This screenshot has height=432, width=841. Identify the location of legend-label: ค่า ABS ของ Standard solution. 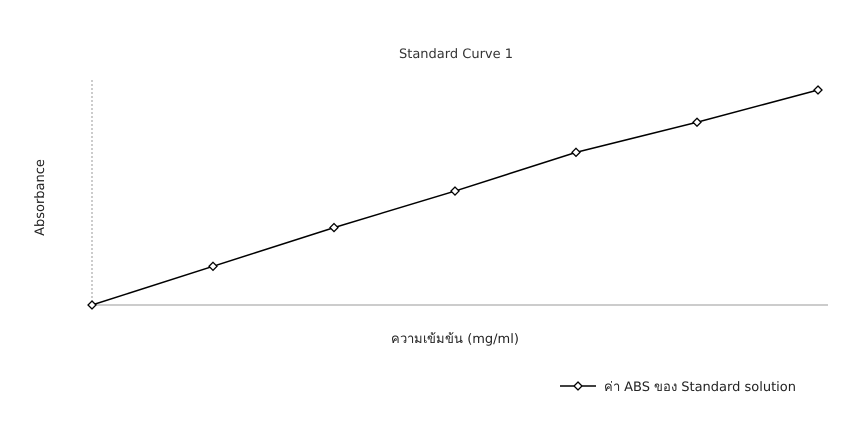
(700, 387).